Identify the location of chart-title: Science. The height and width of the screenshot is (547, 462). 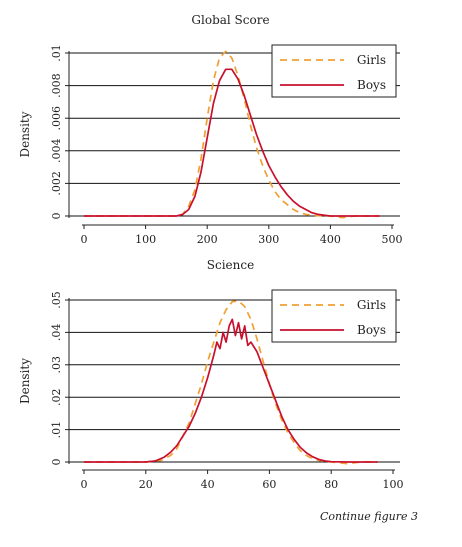
(230, 265).